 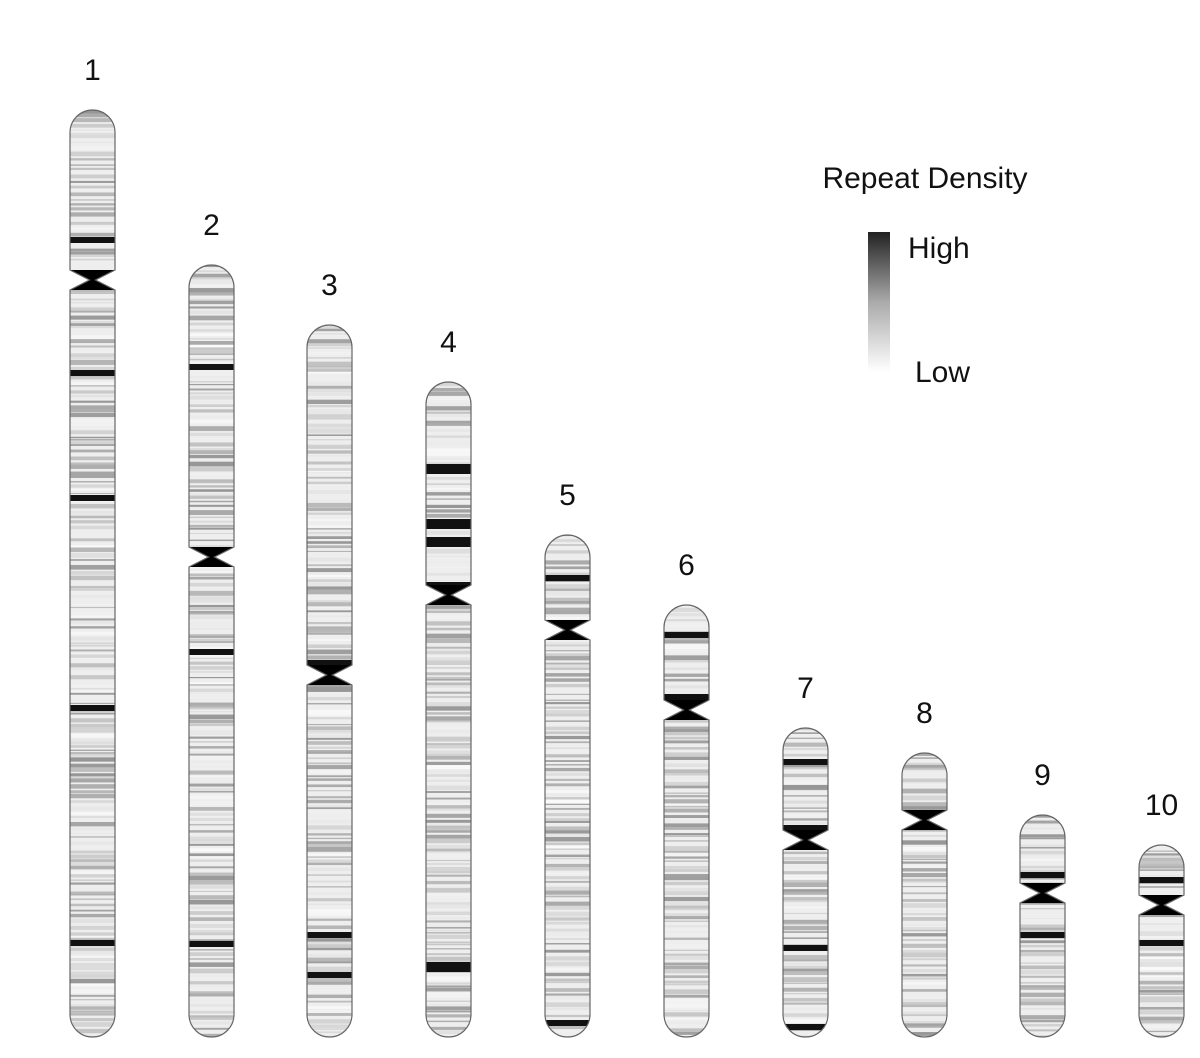 What do you see at coordinates (1161, 941) in the screenshot?
I see `chromosome-outline` at bounding box center [1161, 941].